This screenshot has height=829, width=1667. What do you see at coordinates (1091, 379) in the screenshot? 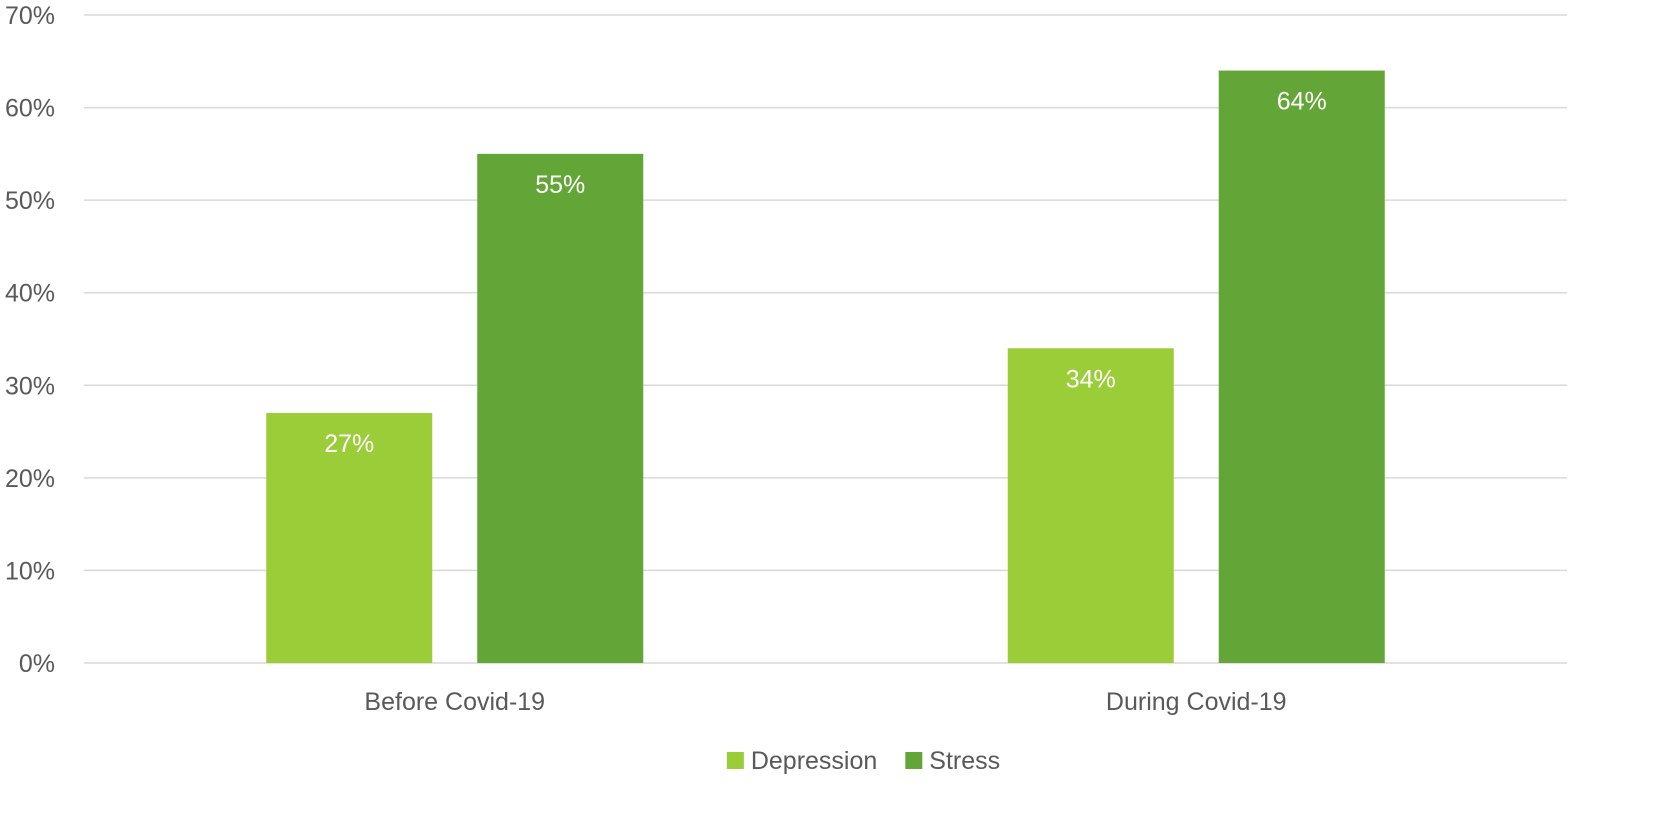
I see `data-label: 34%` at bounding box center [1091, 379].